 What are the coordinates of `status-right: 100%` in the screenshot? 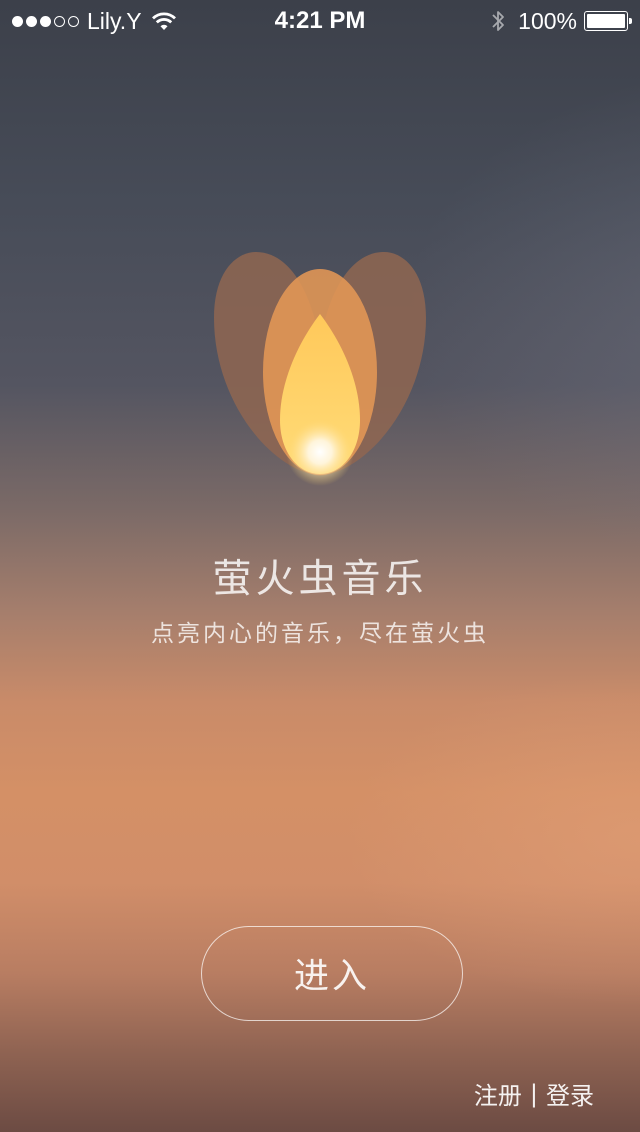 It's located at (561, 21).